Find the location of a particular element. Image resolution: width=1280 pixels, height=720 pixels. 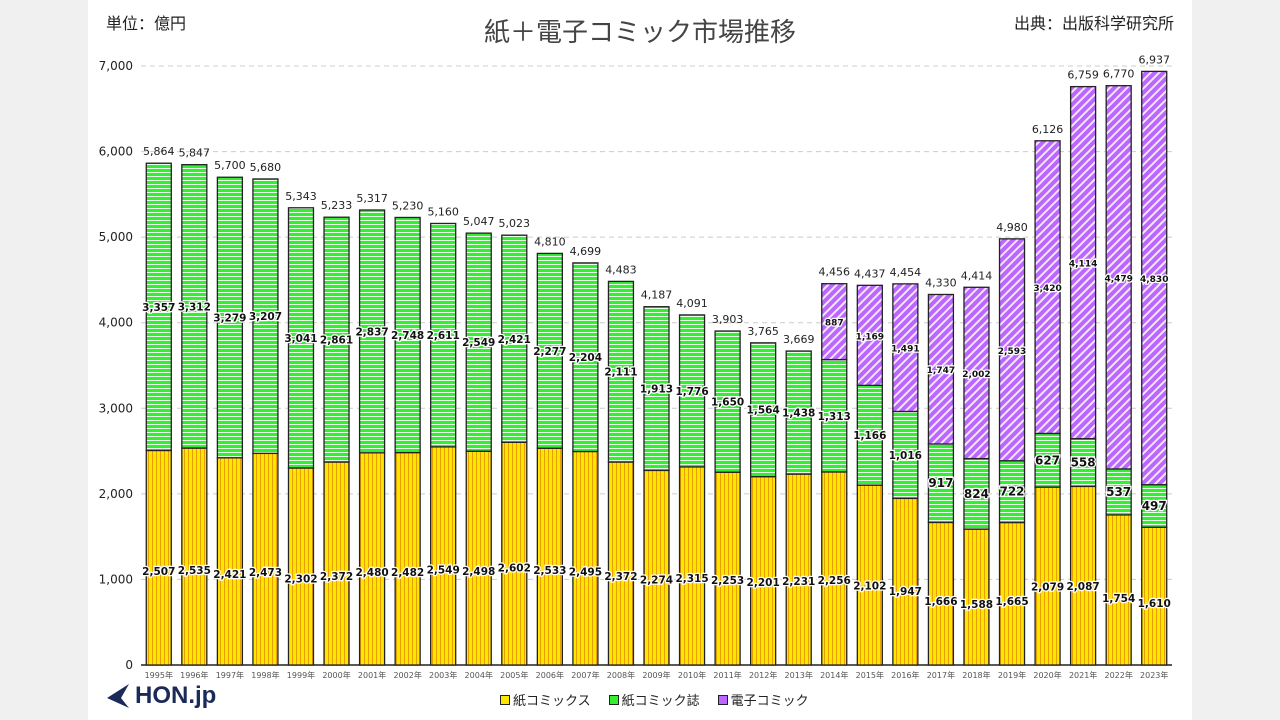

total-label: 3,765 is located at coordinates (763, 331).